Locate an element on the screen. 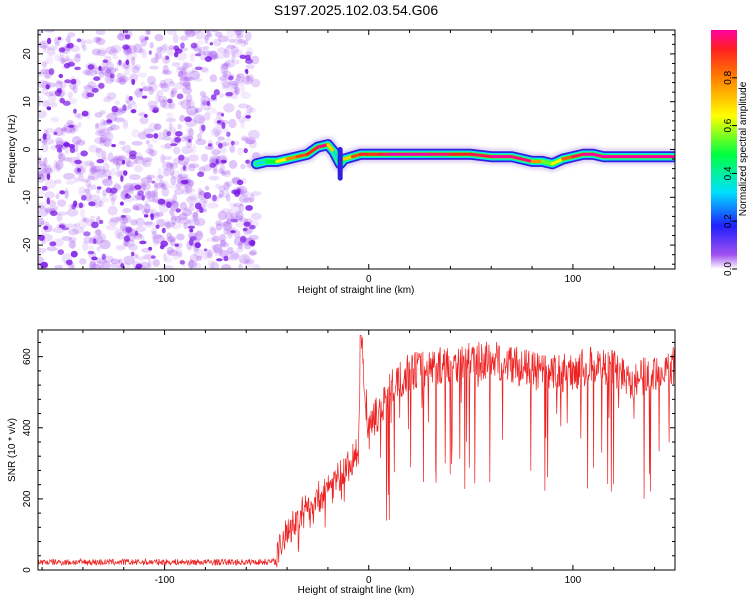 The image size is (750, 600). spectrogram-y-tick-label: 10 is located at coordinates (27, 102).